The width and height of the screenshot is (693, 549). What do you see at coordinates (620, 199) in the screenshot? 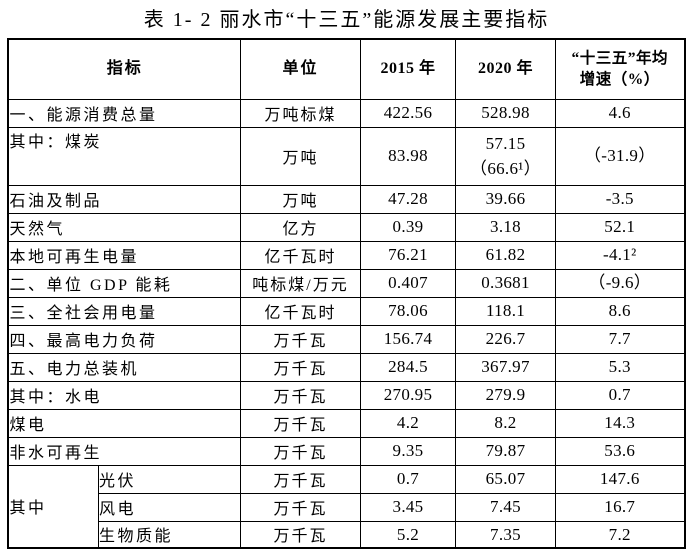
I see `growth-cell: -3.5` at bounding box center [620, 199].